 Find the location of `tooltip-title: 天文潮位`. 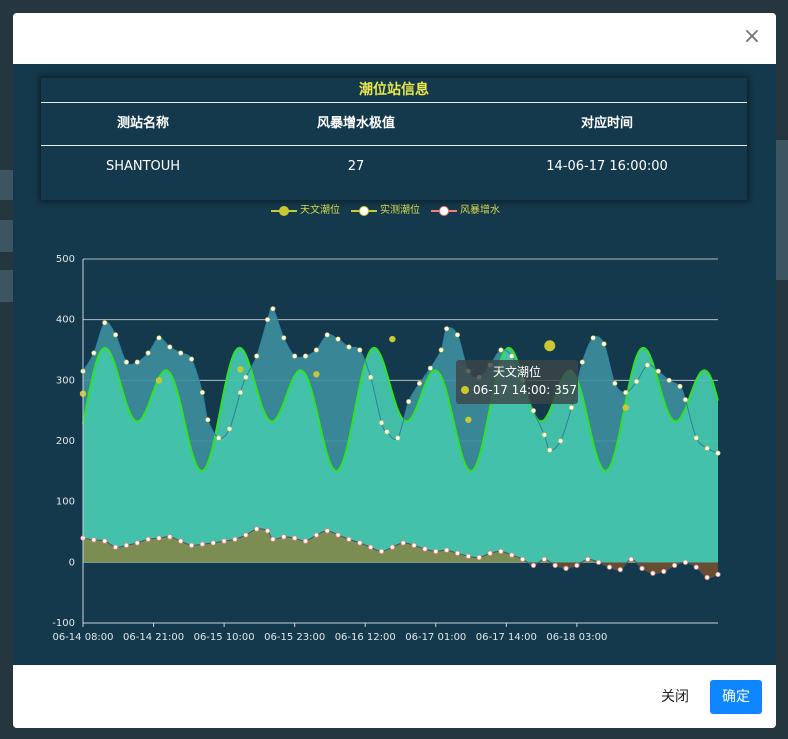

tooltip-title: 天文潮位 is located at coordinates (516, 372).